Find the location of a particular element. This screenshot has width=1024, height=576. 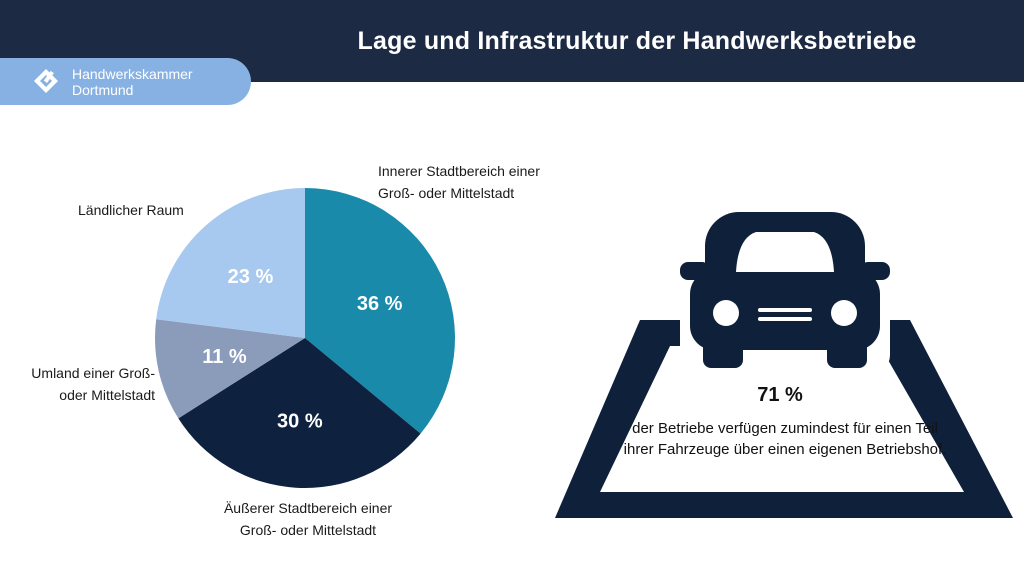

car-headlight-left is located at coordinates (726, 313).